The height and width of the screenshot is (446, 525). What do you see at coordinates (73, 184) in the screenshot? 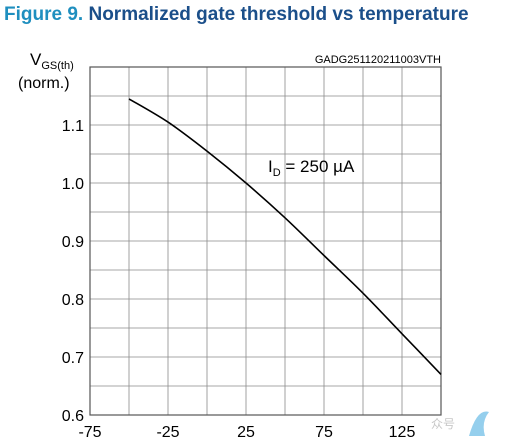
I see `y-tick-label: 1.0` at bounding box center [73, 184].